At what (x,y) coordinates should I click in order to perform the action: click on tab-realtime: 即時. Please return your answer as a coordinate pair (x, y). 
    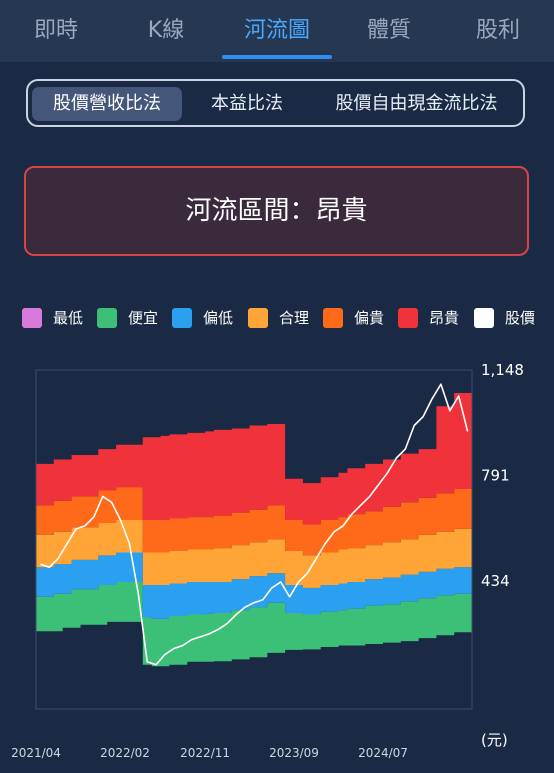
    Looking at the image, I should click on (55, 30).